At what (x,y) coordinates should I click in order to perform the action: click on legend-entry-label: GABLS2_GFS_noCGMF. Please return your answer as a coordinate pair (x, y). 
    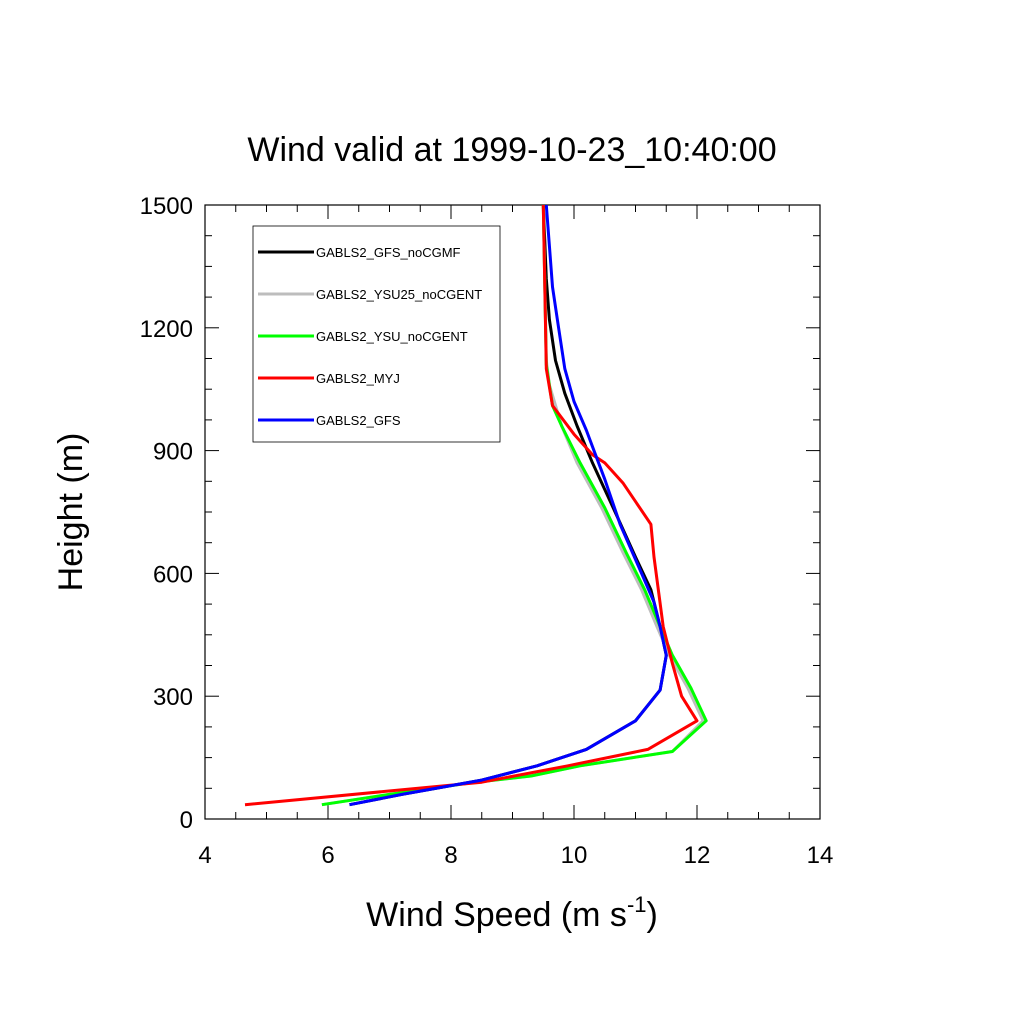
    Looking at the image, I should click on (388, 252).